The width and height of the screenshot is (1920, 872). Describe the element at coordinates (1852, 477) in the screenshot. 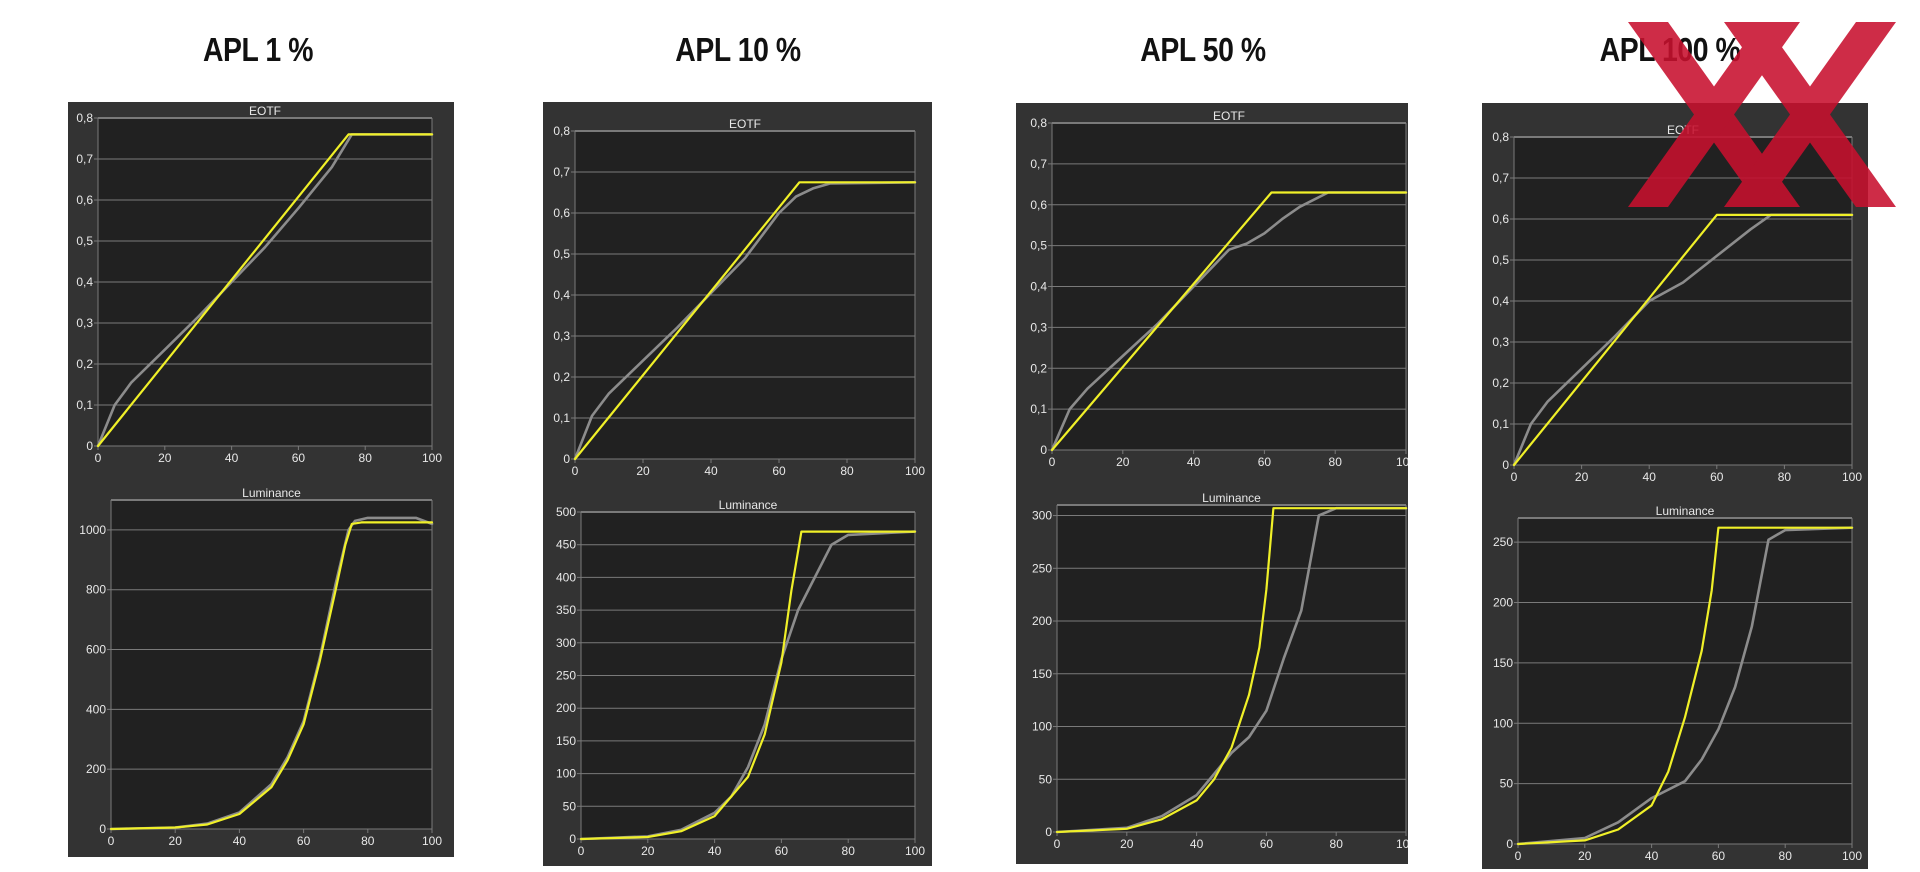

I see `x-tick-label: 100` at that location.